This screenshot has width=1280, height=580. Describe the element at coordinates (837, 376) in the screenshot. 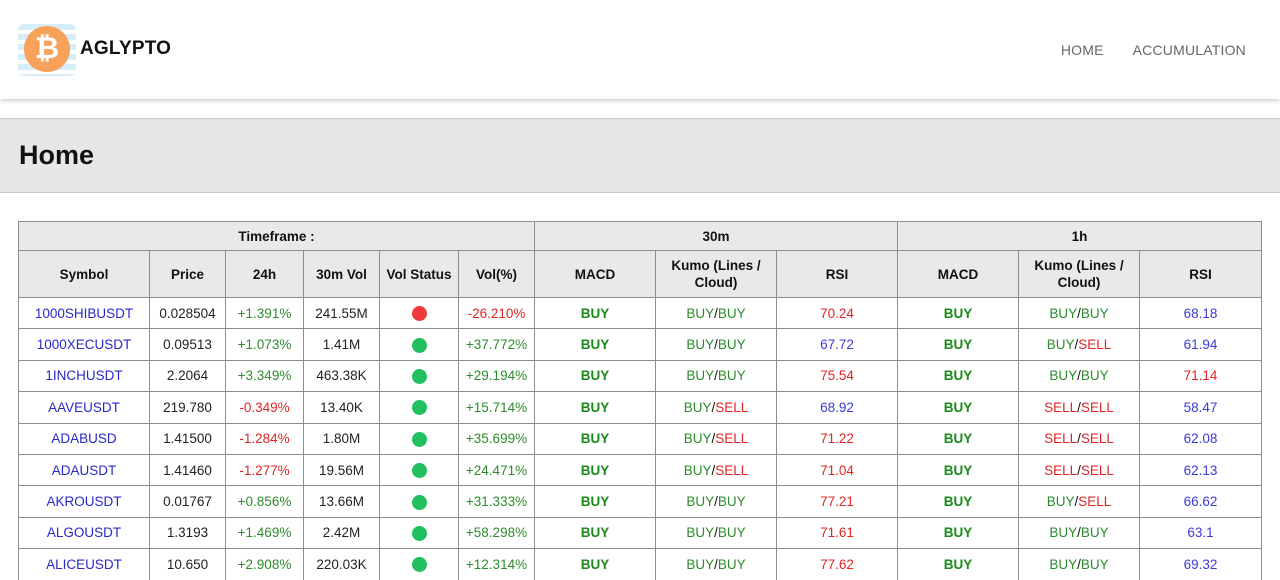

I see `cell-m30-rsi: 75.54` at that location.